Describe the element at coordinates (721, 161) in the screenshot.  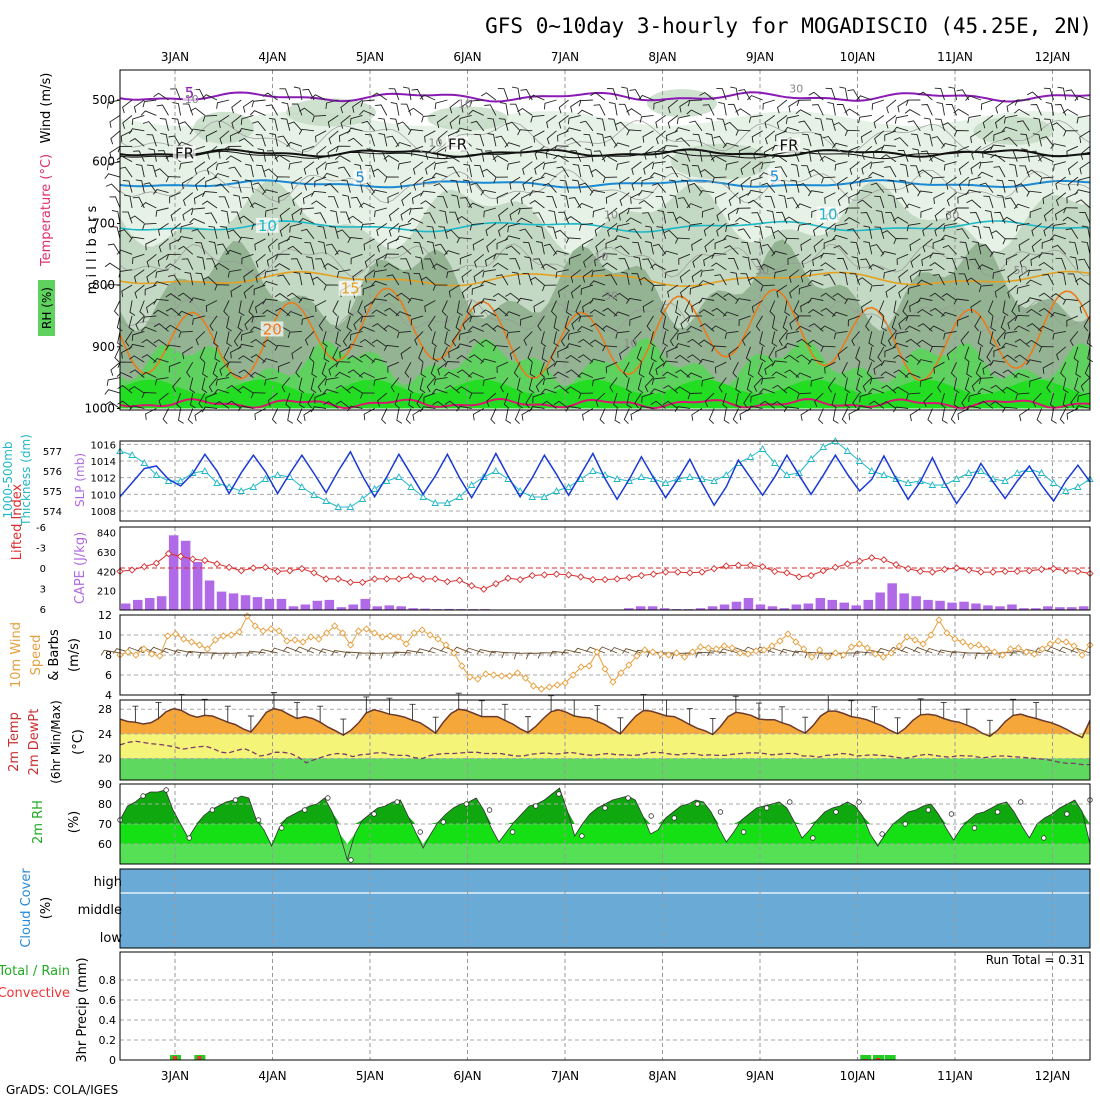
I see `rh-blob` at that location.